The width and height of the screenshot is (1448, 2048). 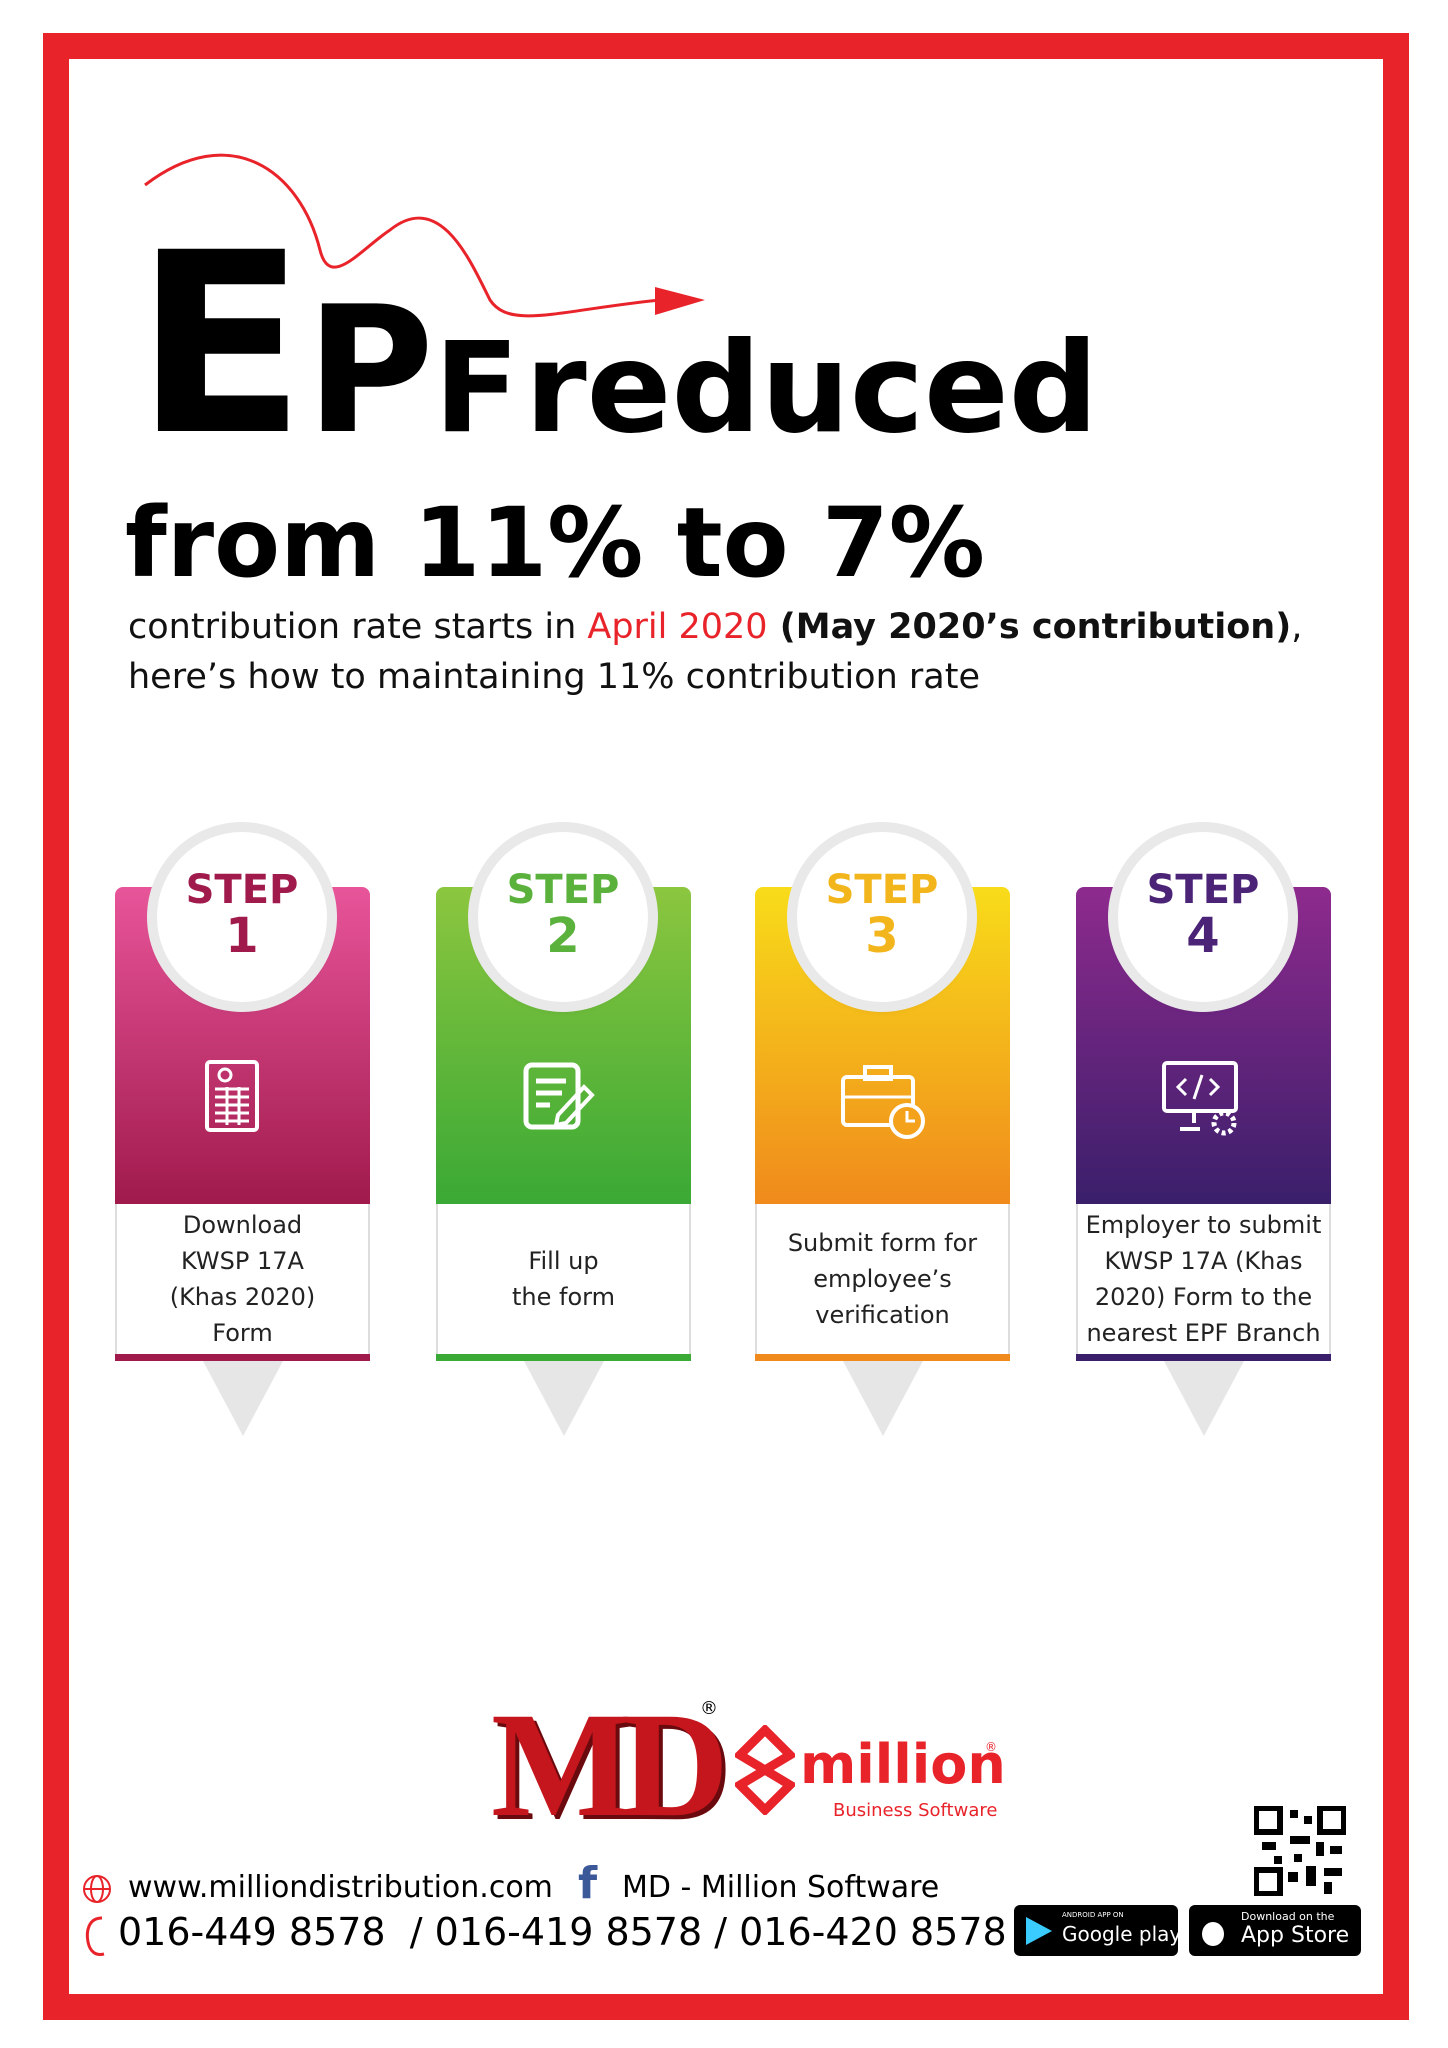 What do you see at coordinates (563, 1134) in the screenshot?
I see `step-card: Fill up the form STEP 2` at bounding box center [563, 1134].